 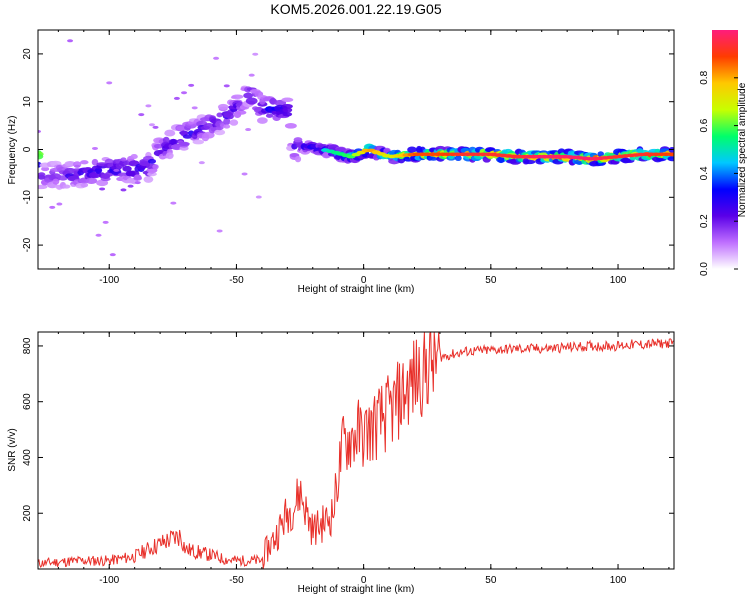 I want to click on y-tick-label: 10, so click(x=27, y=102).